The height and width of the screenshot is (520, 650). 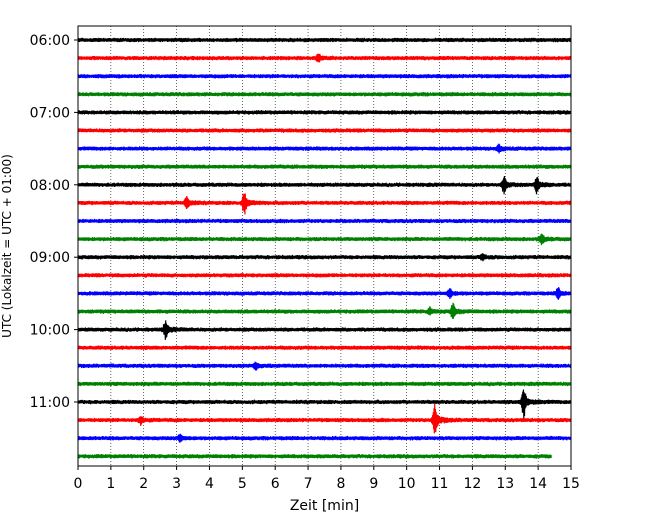 I want to click on x-tick-label: 8, so click(x=340, y=484).